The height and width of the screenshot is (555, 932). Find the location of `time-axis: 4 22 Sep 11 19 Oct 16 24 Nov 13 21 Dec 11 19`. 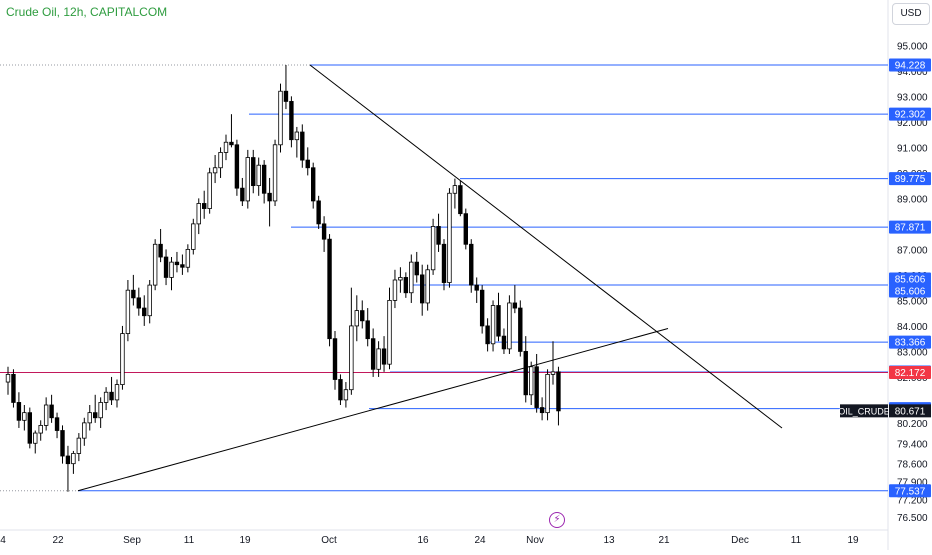

time-axis: 4 22 Sep 11 19 Oct 16 24 Nov 13 21 Dec 11 19 is located at coordinates (429, 540).